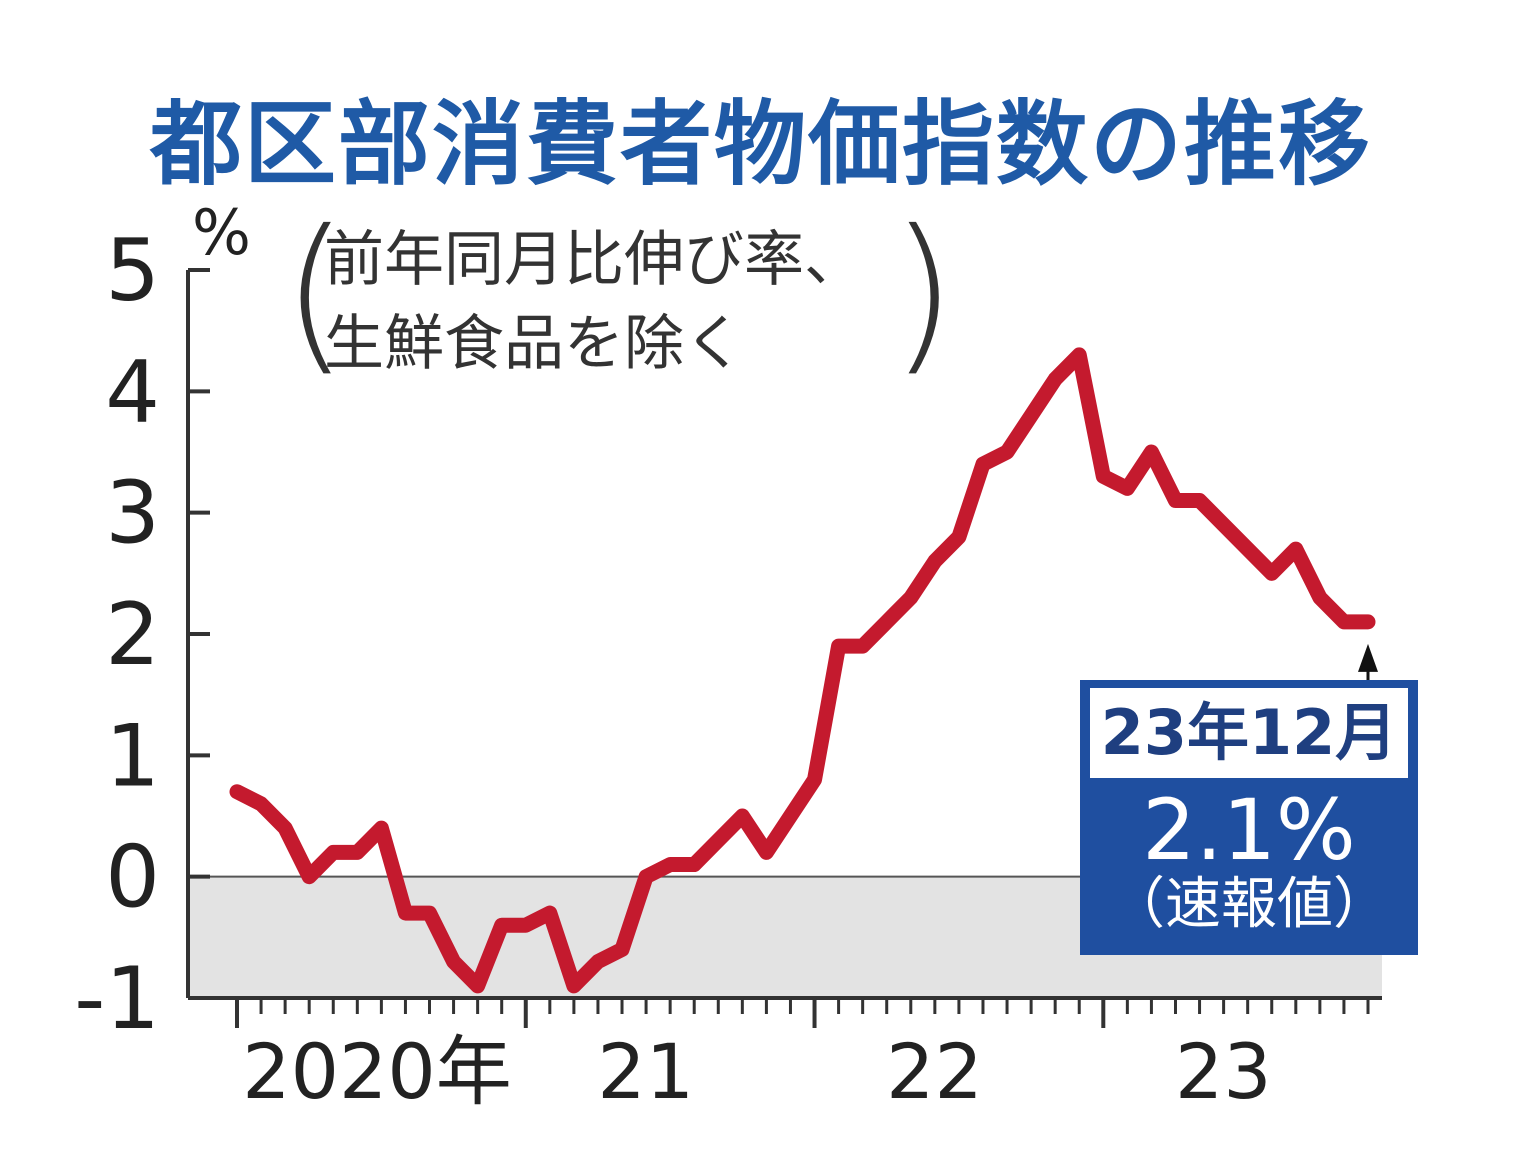  Describe the element at coordinates (1249, 830) in the screenshot. I see `callout-value: 2.1%` at that location.